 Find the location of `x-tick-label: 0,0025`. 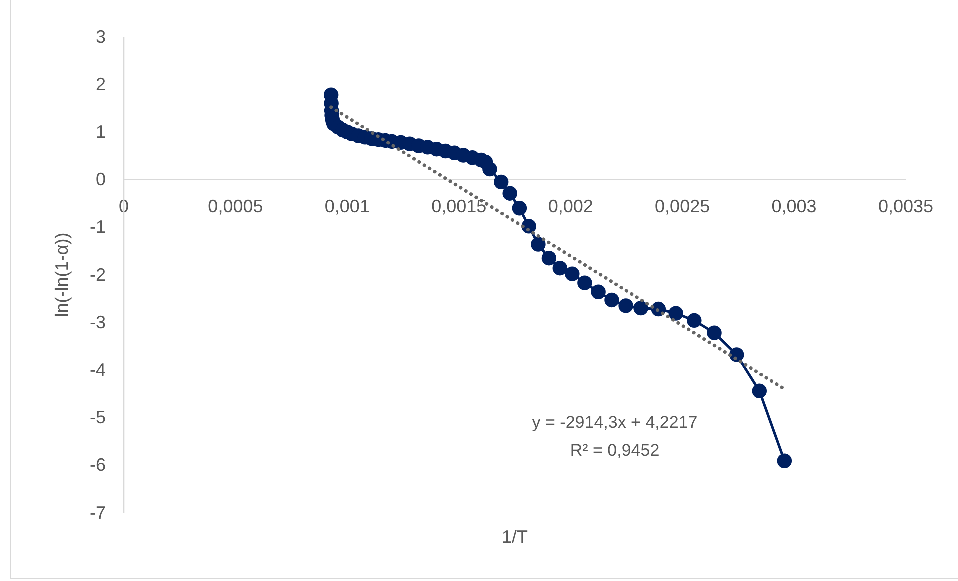

x-tick-label: 0,0025 is located at coordinates (682, 206).